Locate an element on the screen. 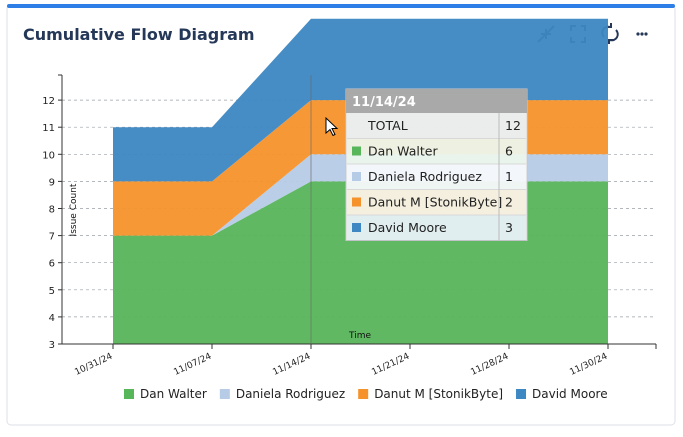 The image size is (683, 437). tooltip-label: Dan Walter is located at coordinates (403, 151).